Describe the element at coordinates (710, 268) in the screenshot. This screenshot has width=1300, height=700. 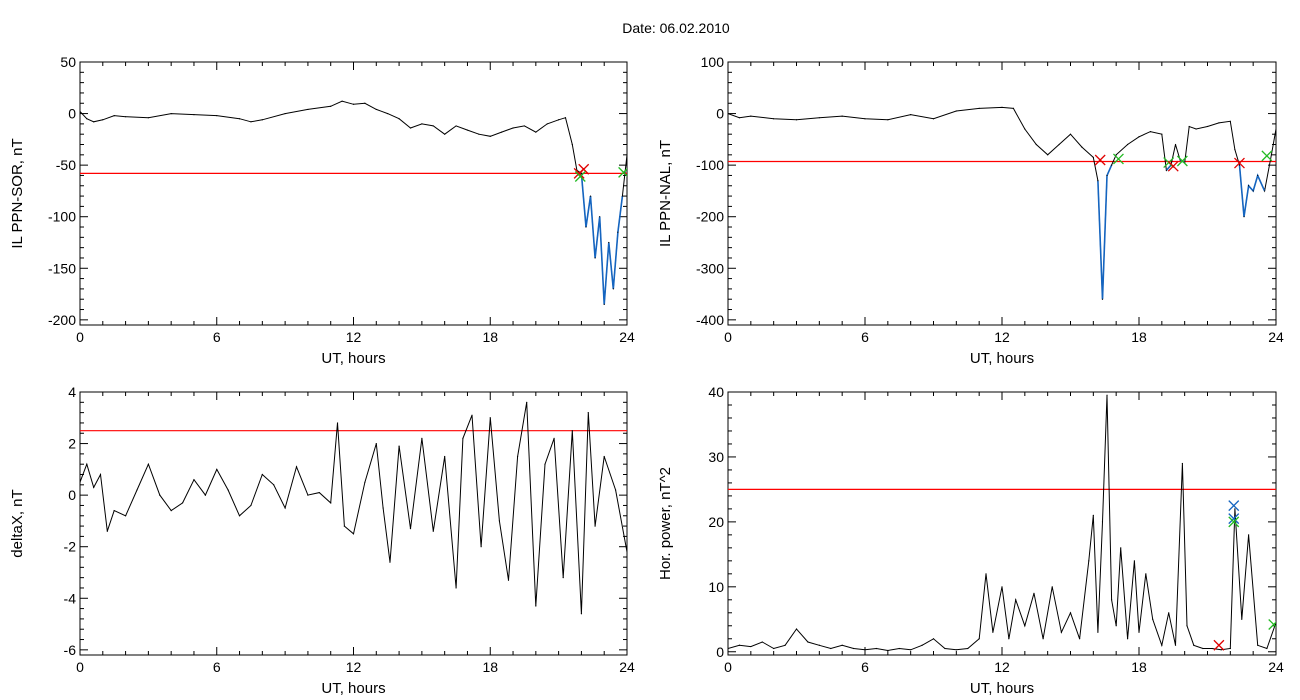
I see `y-tick-label: -300` at that location.